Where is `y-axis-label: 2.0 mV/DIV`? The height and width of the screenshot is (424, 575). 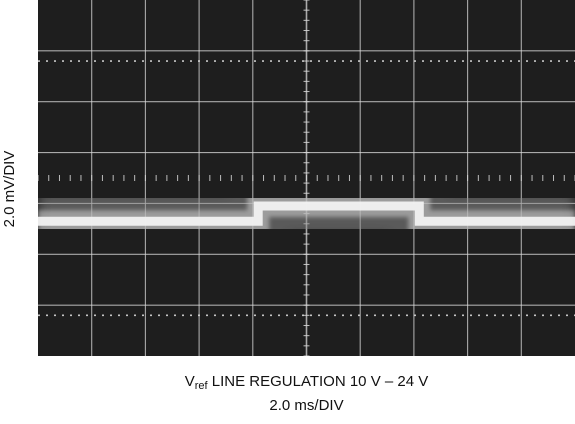 y-axis-label: 2.0 mV/DIV is located at coordinates (9, 189).